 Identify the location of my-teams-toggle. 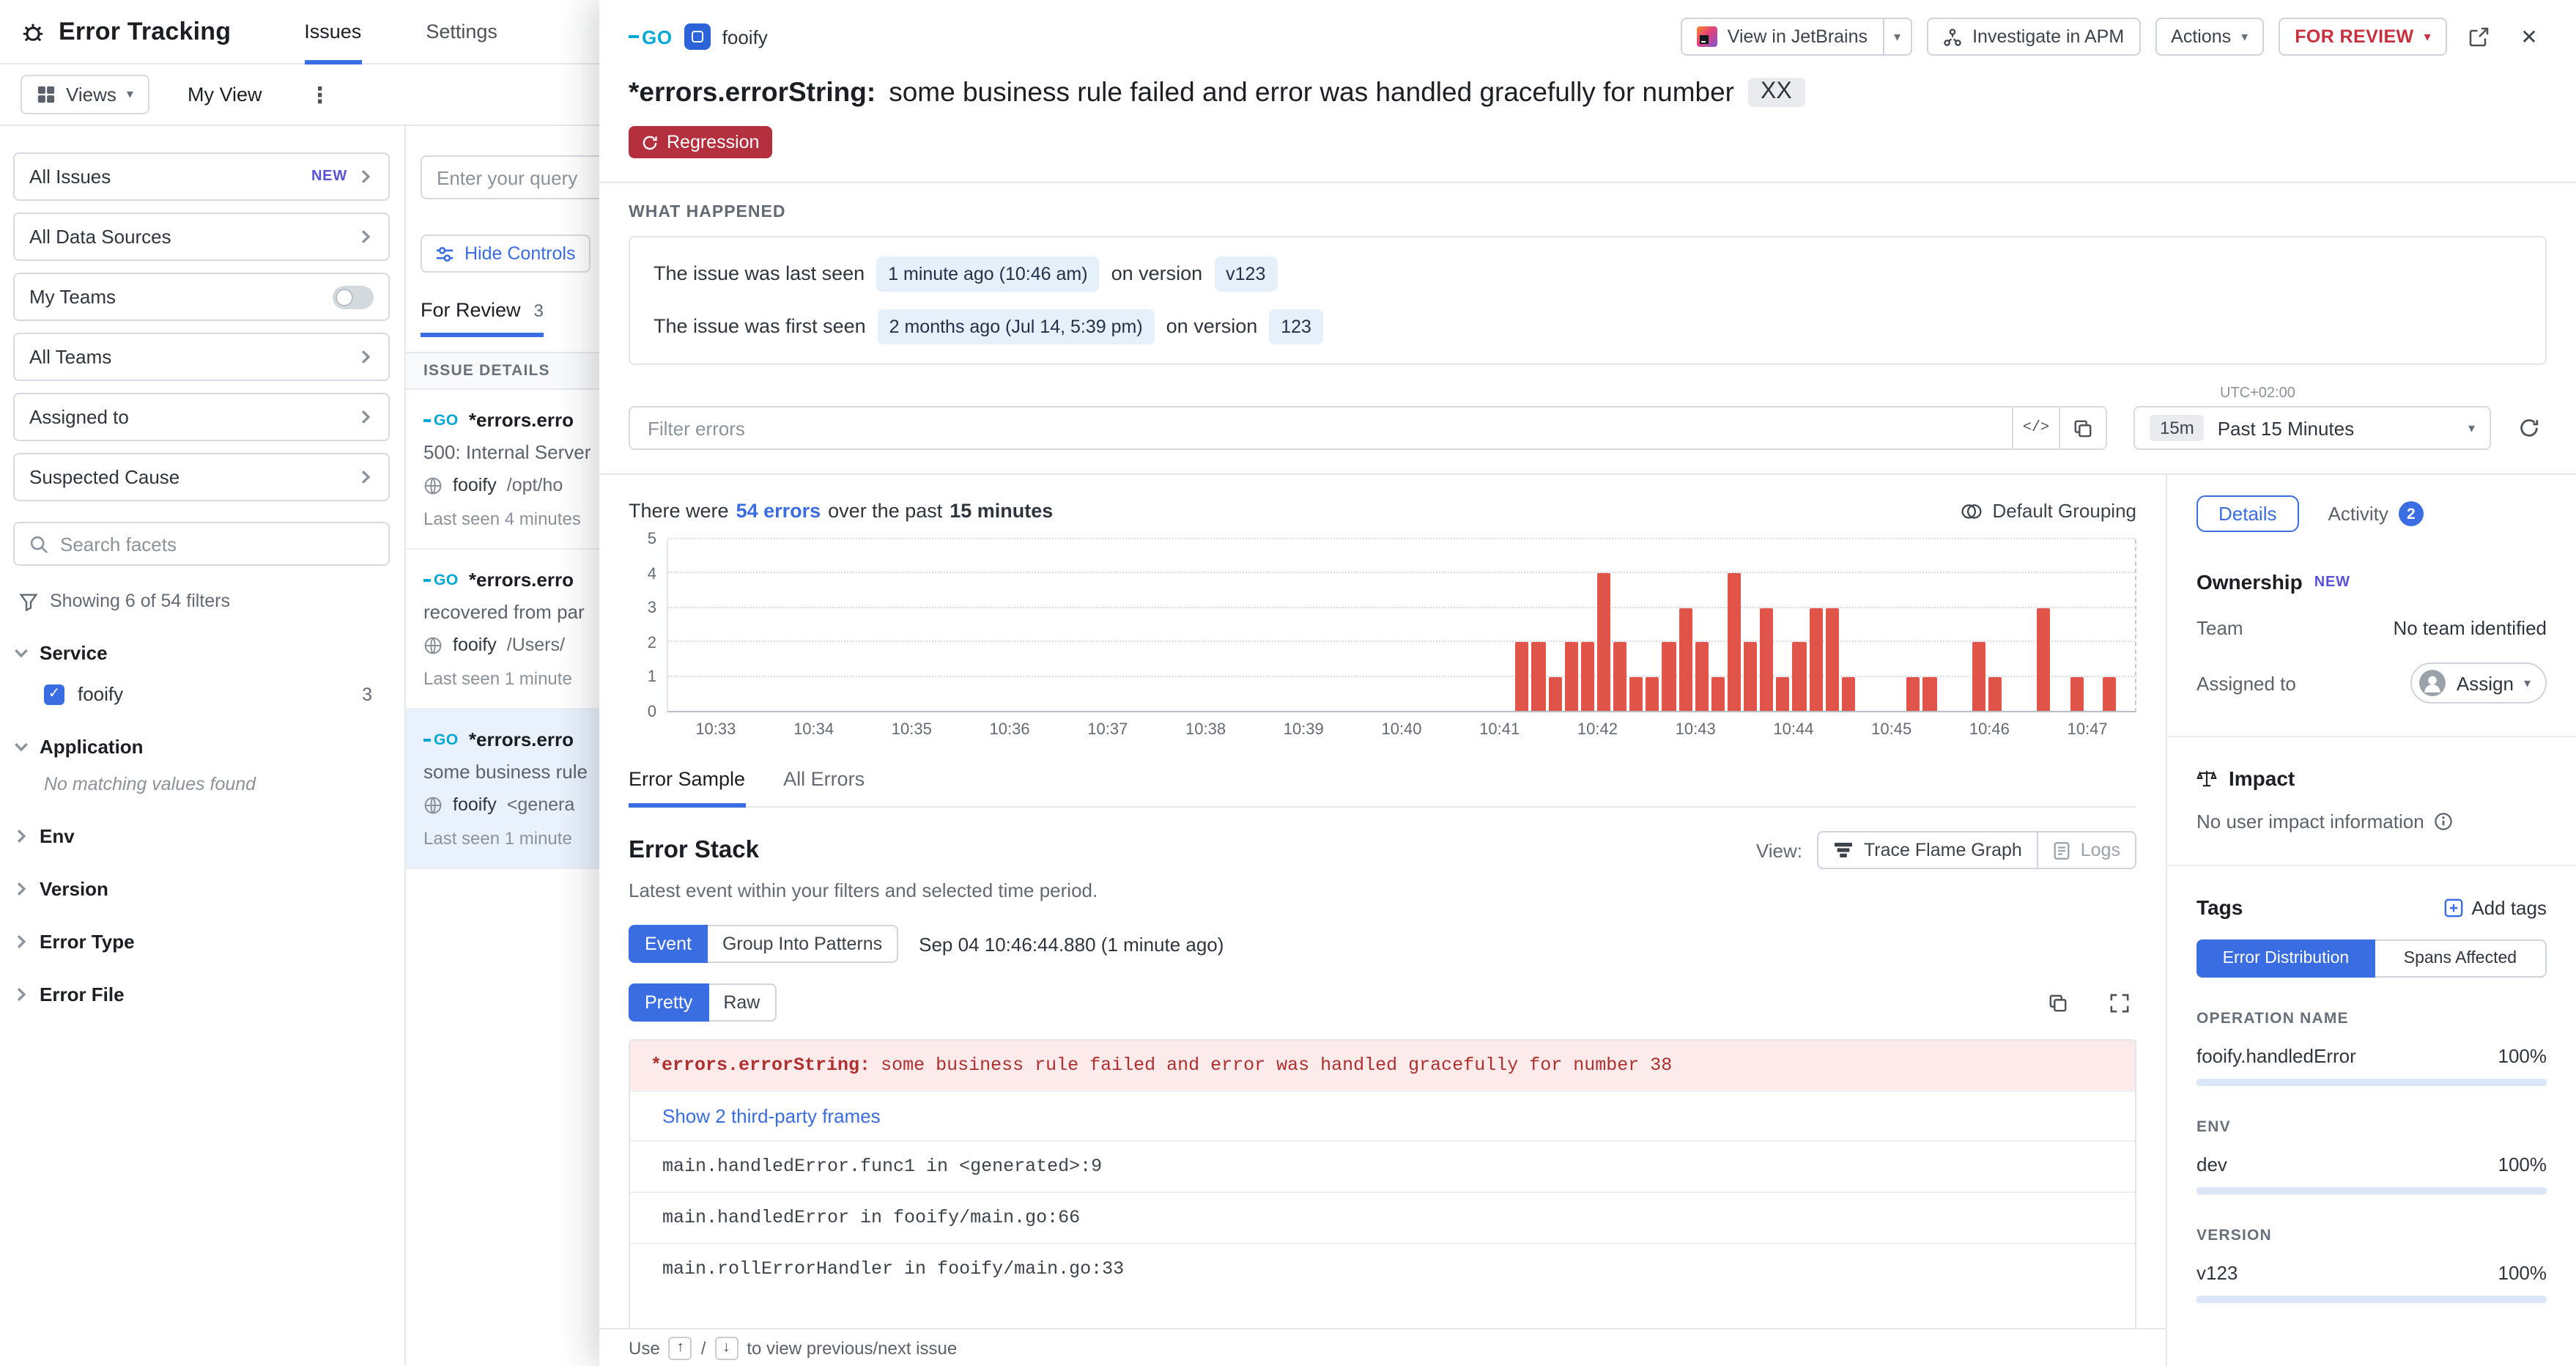
(353, 297).